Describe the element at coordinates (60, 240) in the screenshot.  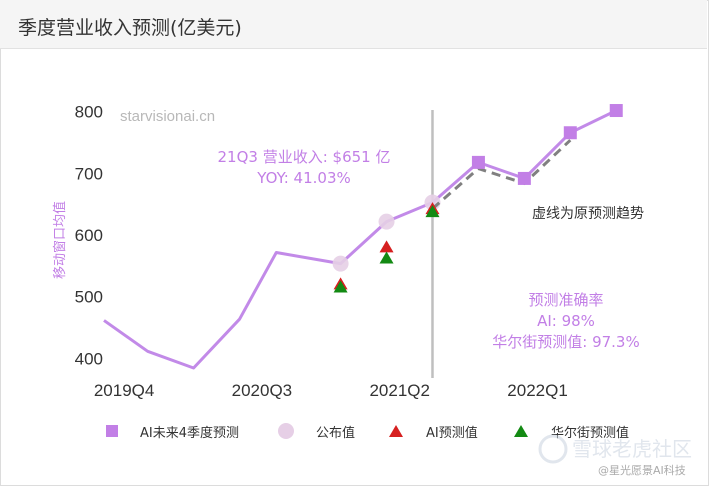
I see `y-axis-label: 移动窗口均值` at that location.